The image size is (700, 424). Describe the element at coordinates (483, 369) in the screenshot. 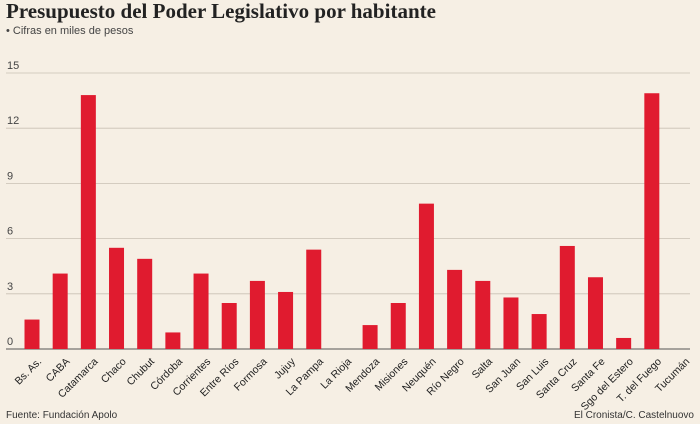

I see `x-tick-label: Salta` at that location.